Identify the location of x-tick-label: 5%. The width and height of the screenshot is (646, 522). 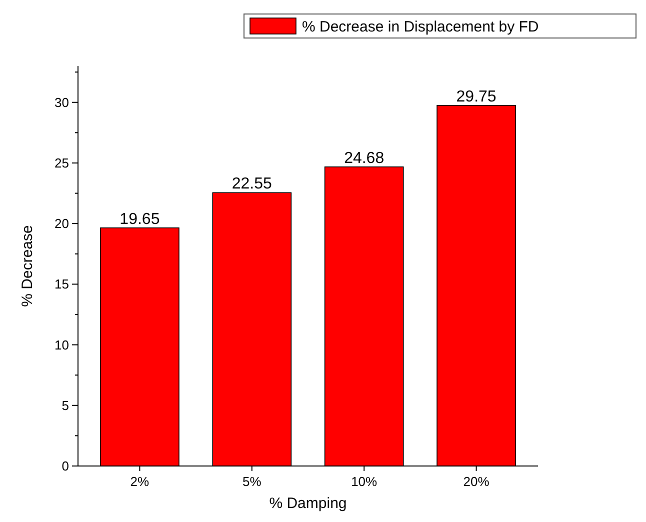
(252, 481).